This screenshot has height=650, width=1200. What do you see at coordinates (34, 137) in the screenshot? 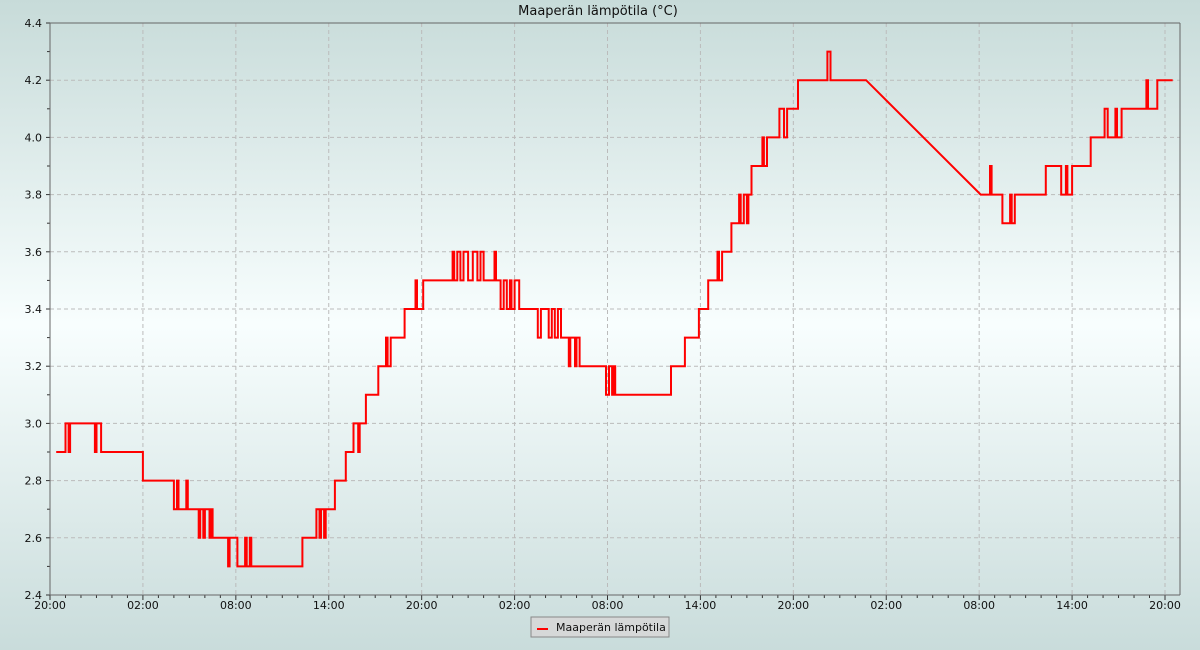
I see `y-tick-label: 4.0` at bounding box center [34, 137].